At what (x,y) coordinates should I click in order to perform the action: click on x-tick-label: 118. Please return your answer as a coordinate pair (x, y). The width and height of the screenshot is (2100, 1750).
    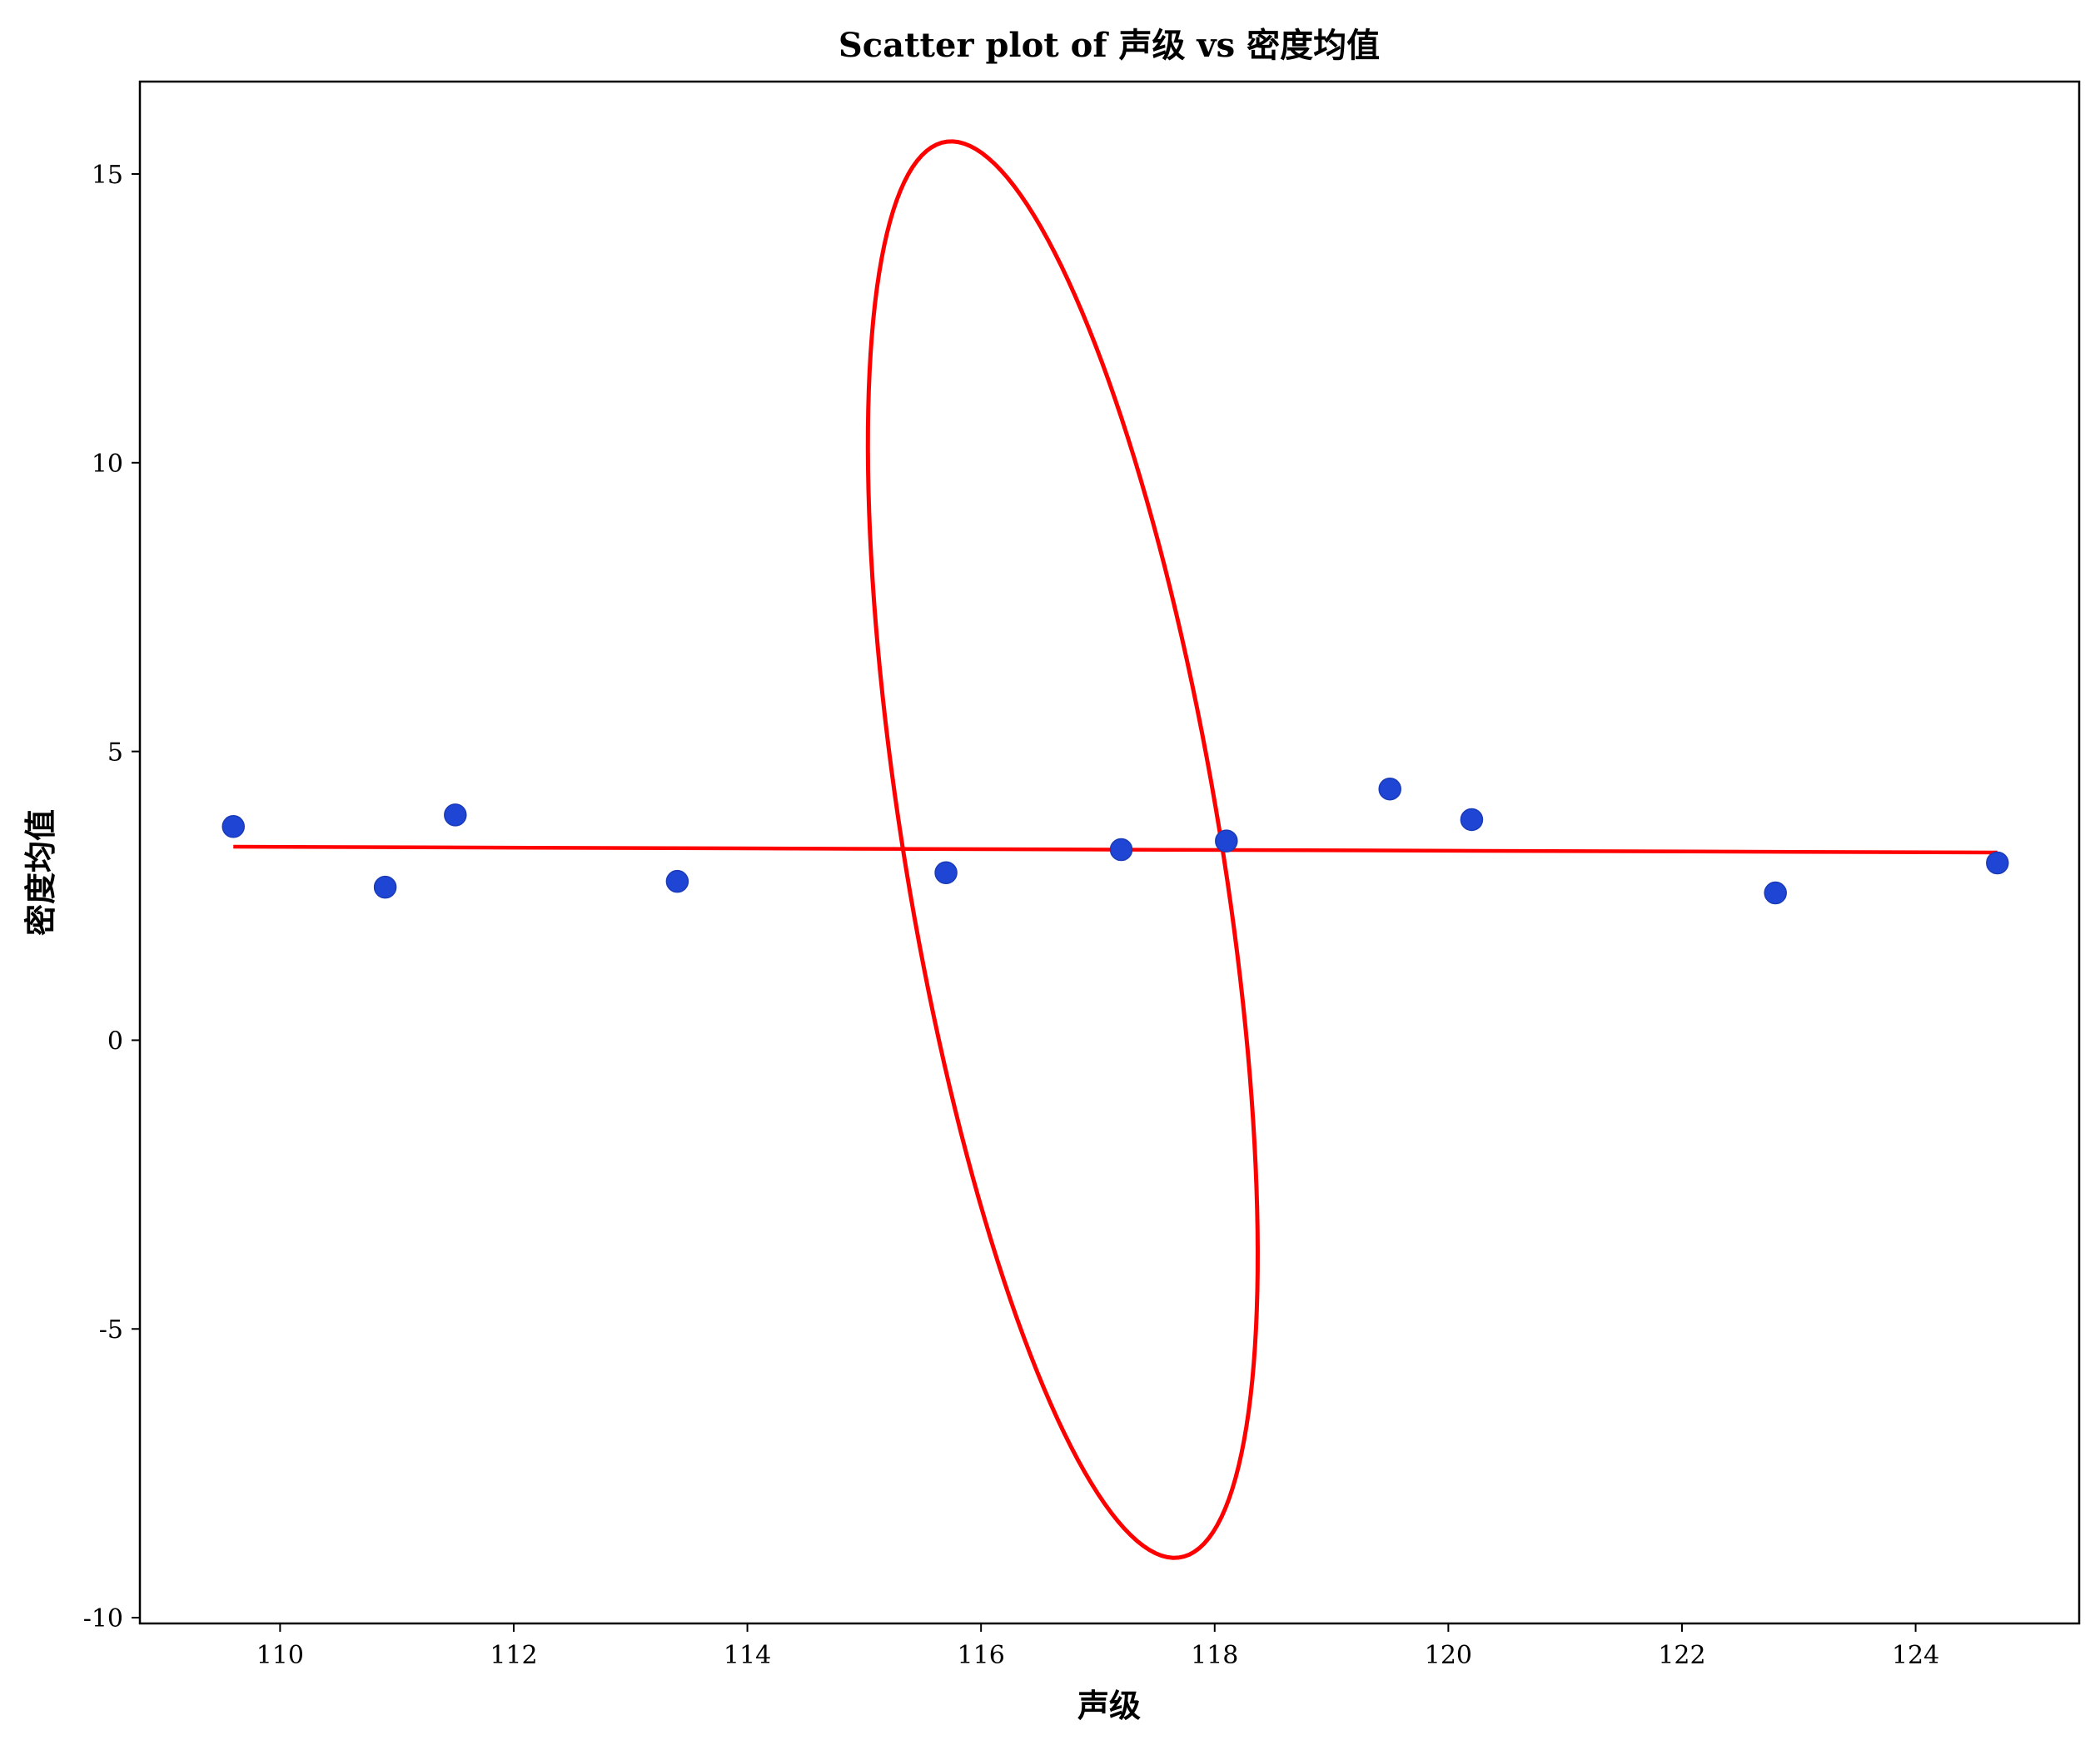
    Looking at the image, I should click on (1214, 1655).